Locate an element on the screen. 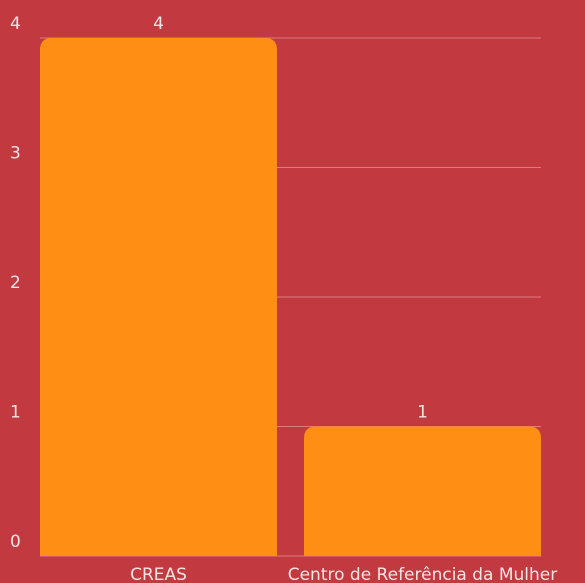 The height and width of the screenshot is (583, 585). y-tick-label: 4 is located at coordinates (15, 24).